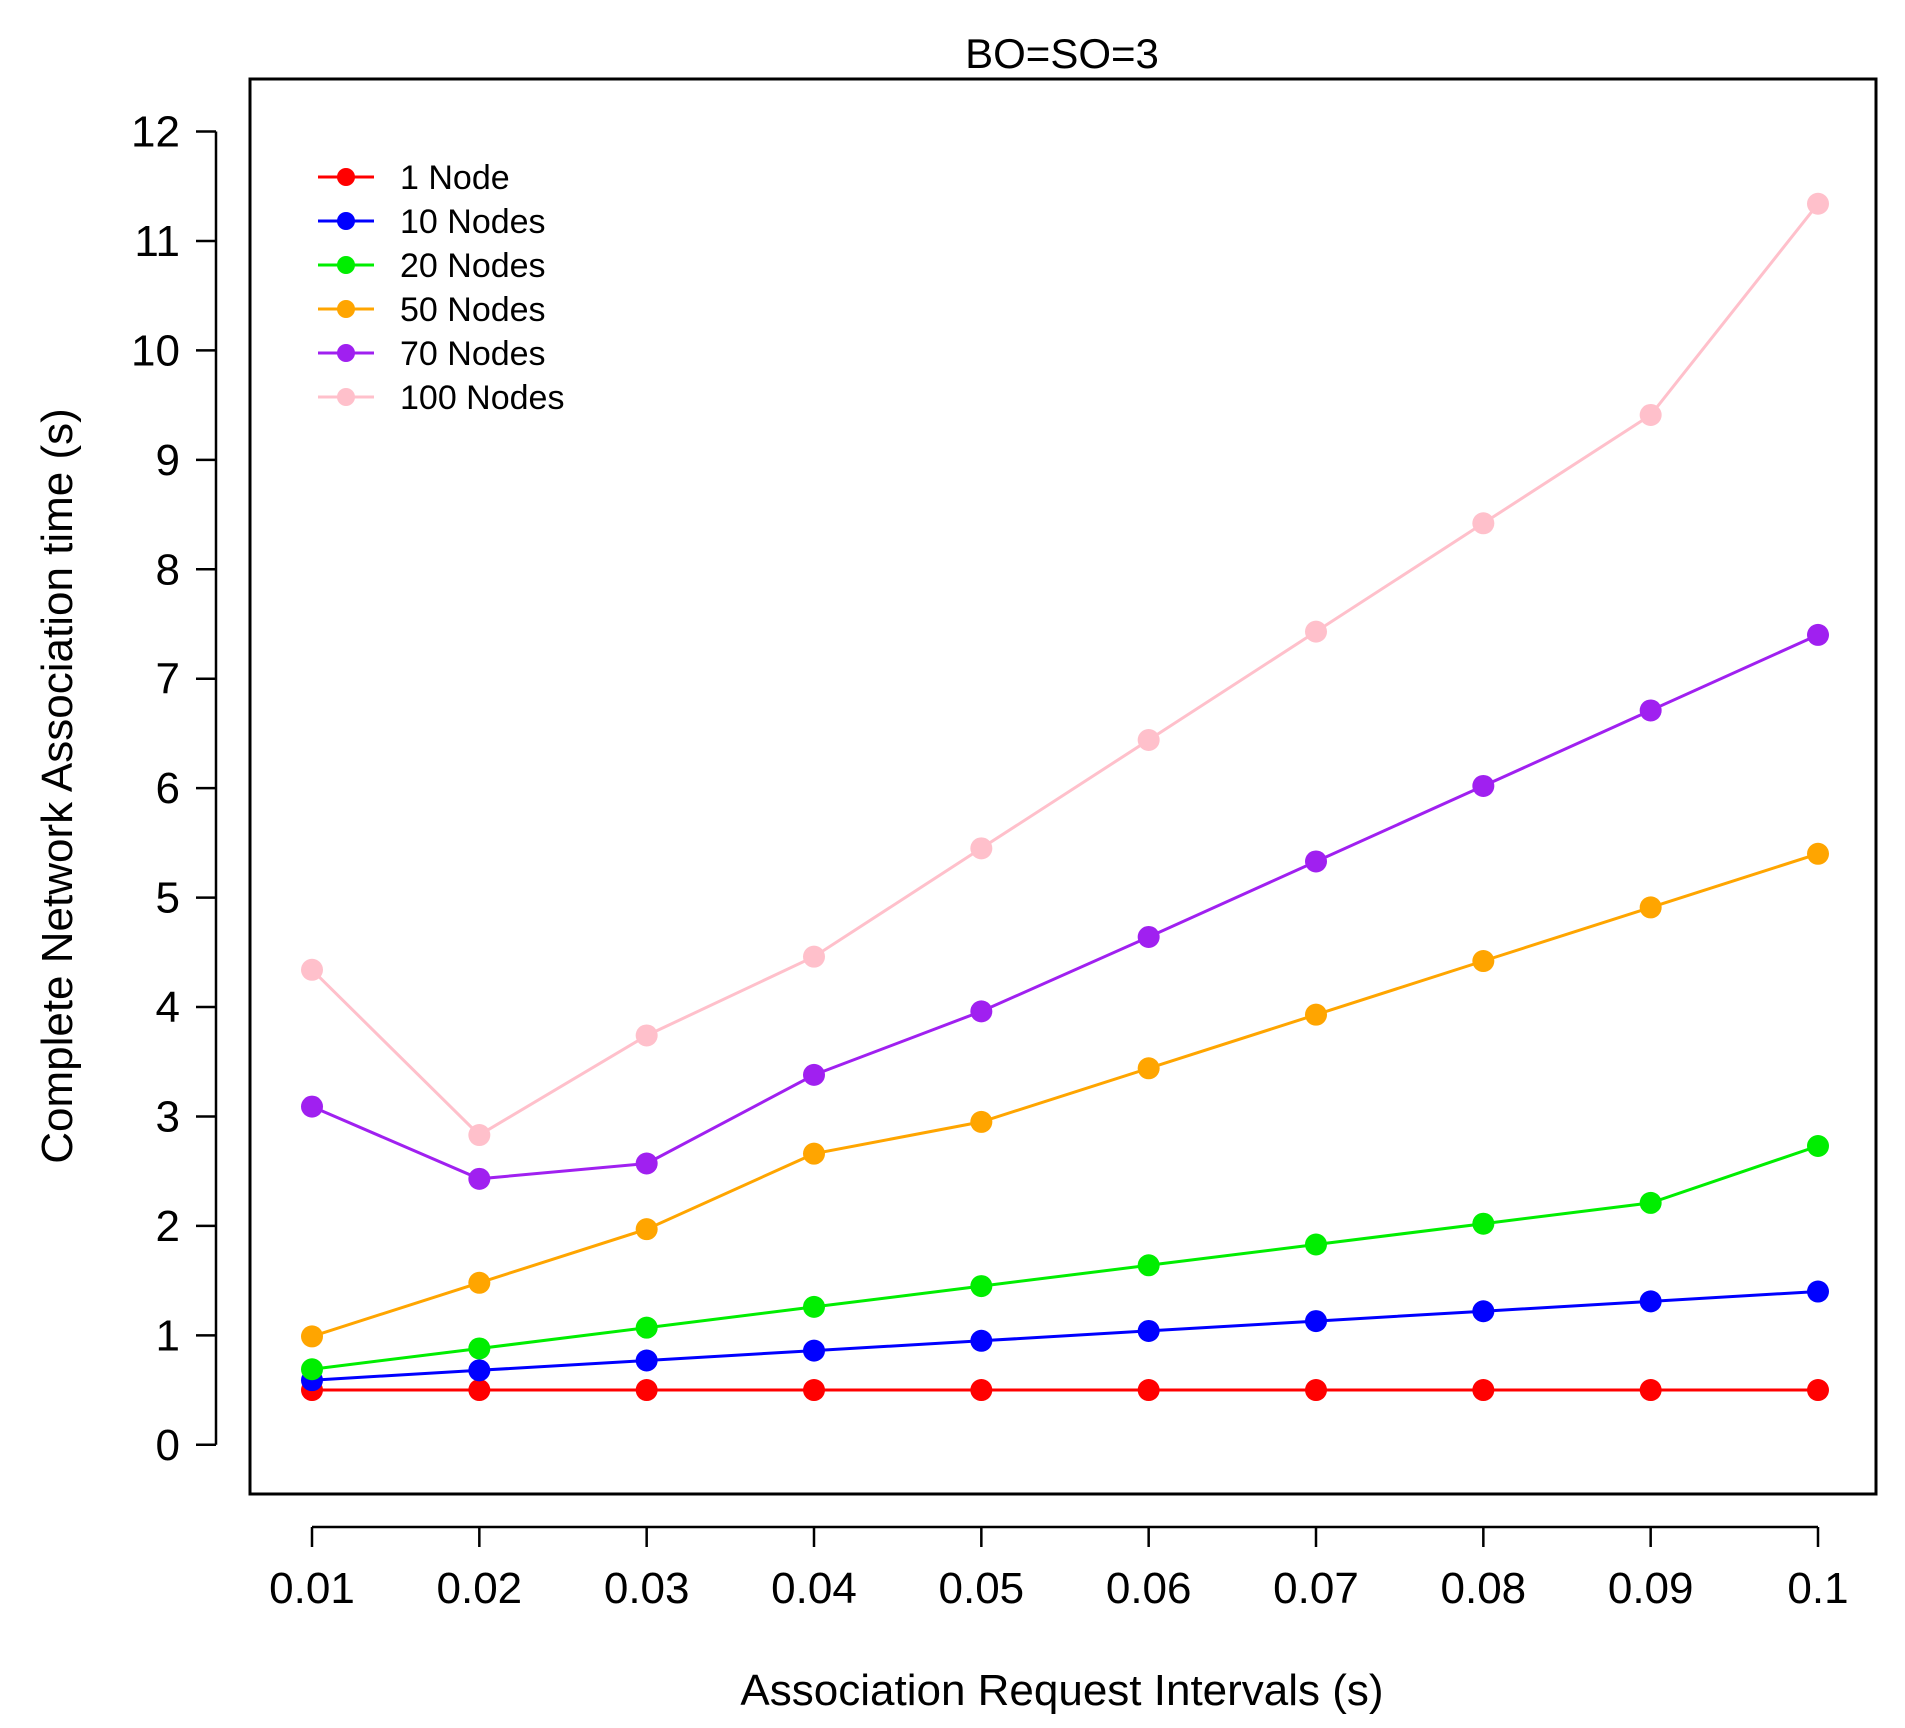  I want to click on y-tick-label: 6, so click(168, 788).